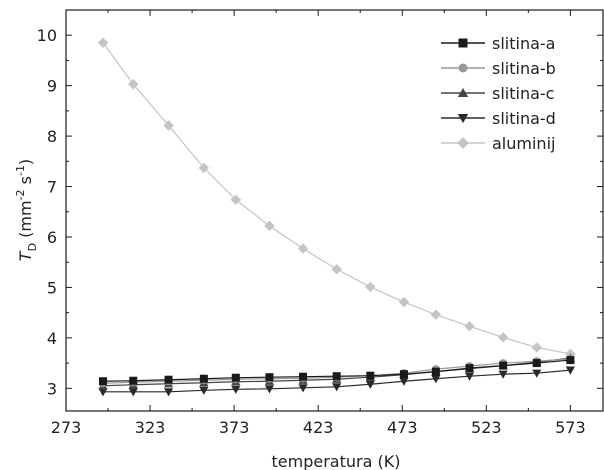 This screenshot has height=470, width=604. Describe the element at coordinates (52, 86) in the screenshot. I see `y-tick-label: 9` at that location.